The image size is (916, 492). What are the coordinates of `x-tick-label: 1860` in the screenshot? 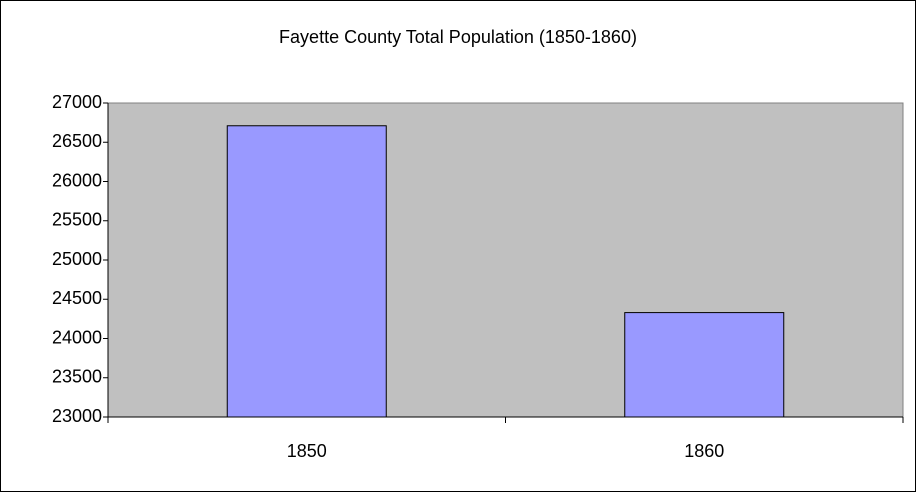 It's located at (704, 451).